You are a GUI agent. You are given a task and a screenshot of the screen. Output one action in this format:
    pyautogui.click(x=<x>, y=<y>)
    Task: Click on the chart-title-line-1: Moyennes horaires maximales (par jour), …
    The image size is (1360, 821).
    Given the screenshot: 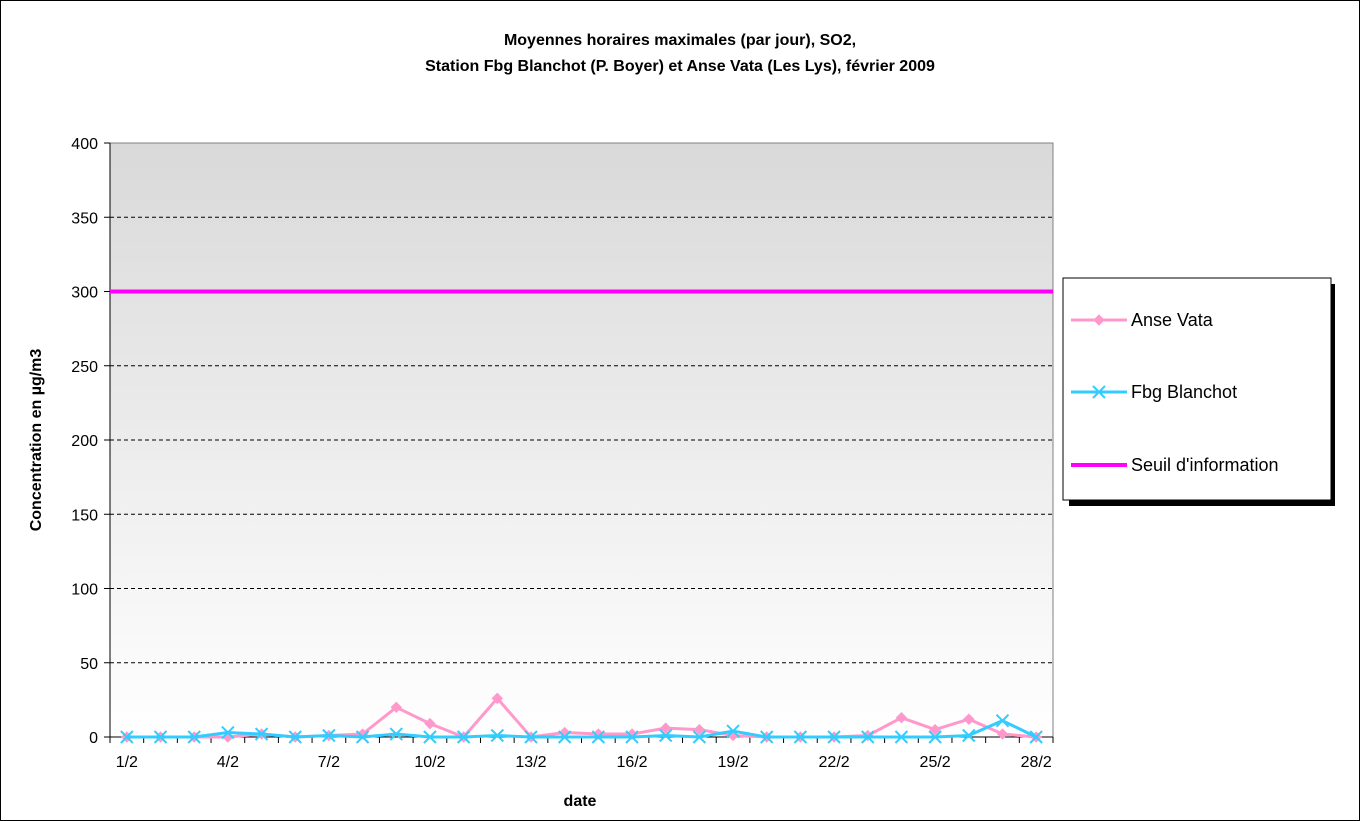 What is the action you would take?
    pyautogui.click(x=680, y=40)
    